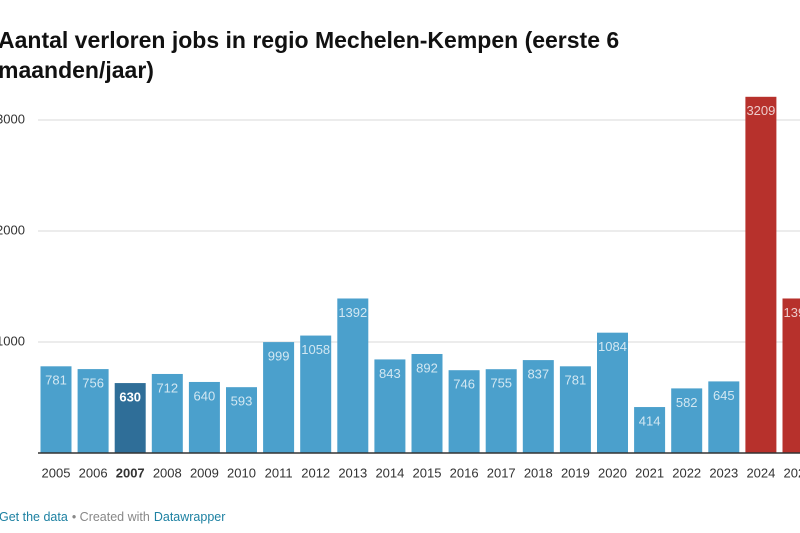 This screenshot has width=800, height=533. I want to click on x-tick-label: 2019, so click(575, 472).